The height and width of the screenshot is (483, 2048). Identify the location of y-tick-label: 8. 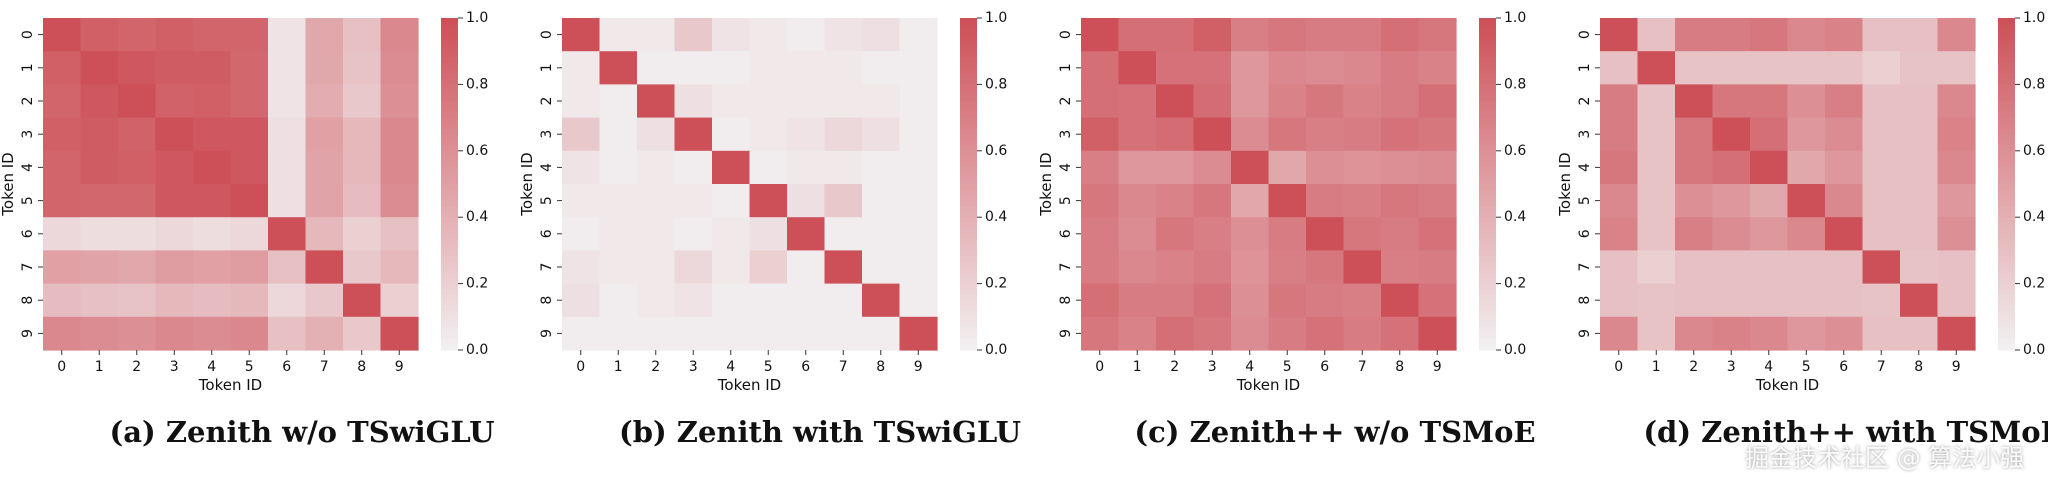
(1066, 300).